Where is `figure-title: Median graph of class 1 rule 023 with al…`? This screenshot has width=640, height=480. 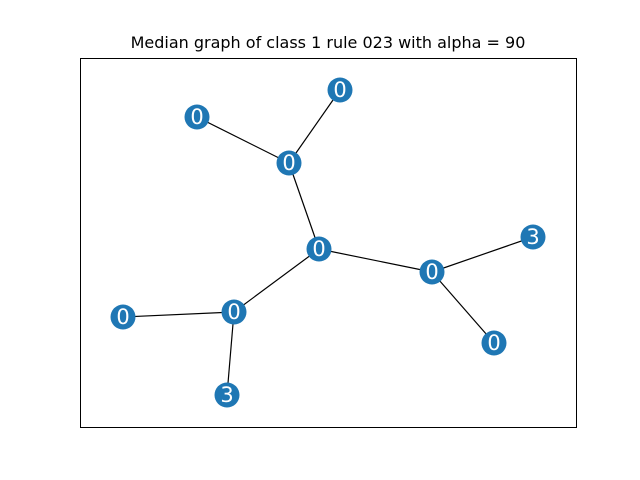
figure-title: Median graph of class 1 rule 023 with al… is located at coordinates (328, 42).